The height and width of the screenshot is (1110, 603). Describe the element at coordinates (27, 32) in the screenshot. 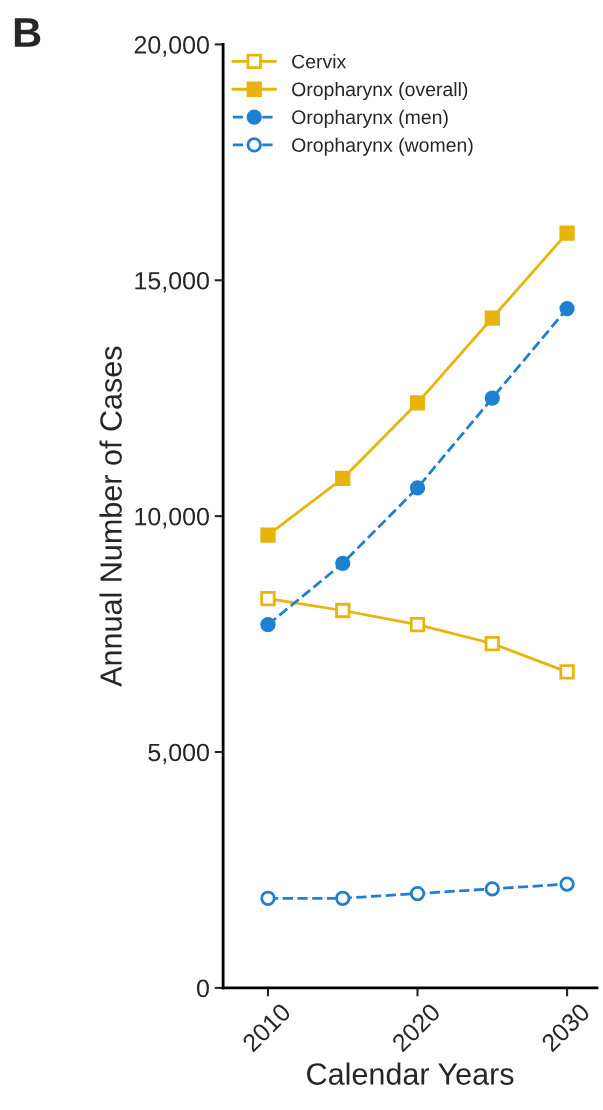

I see `chart-title: B` at that location.